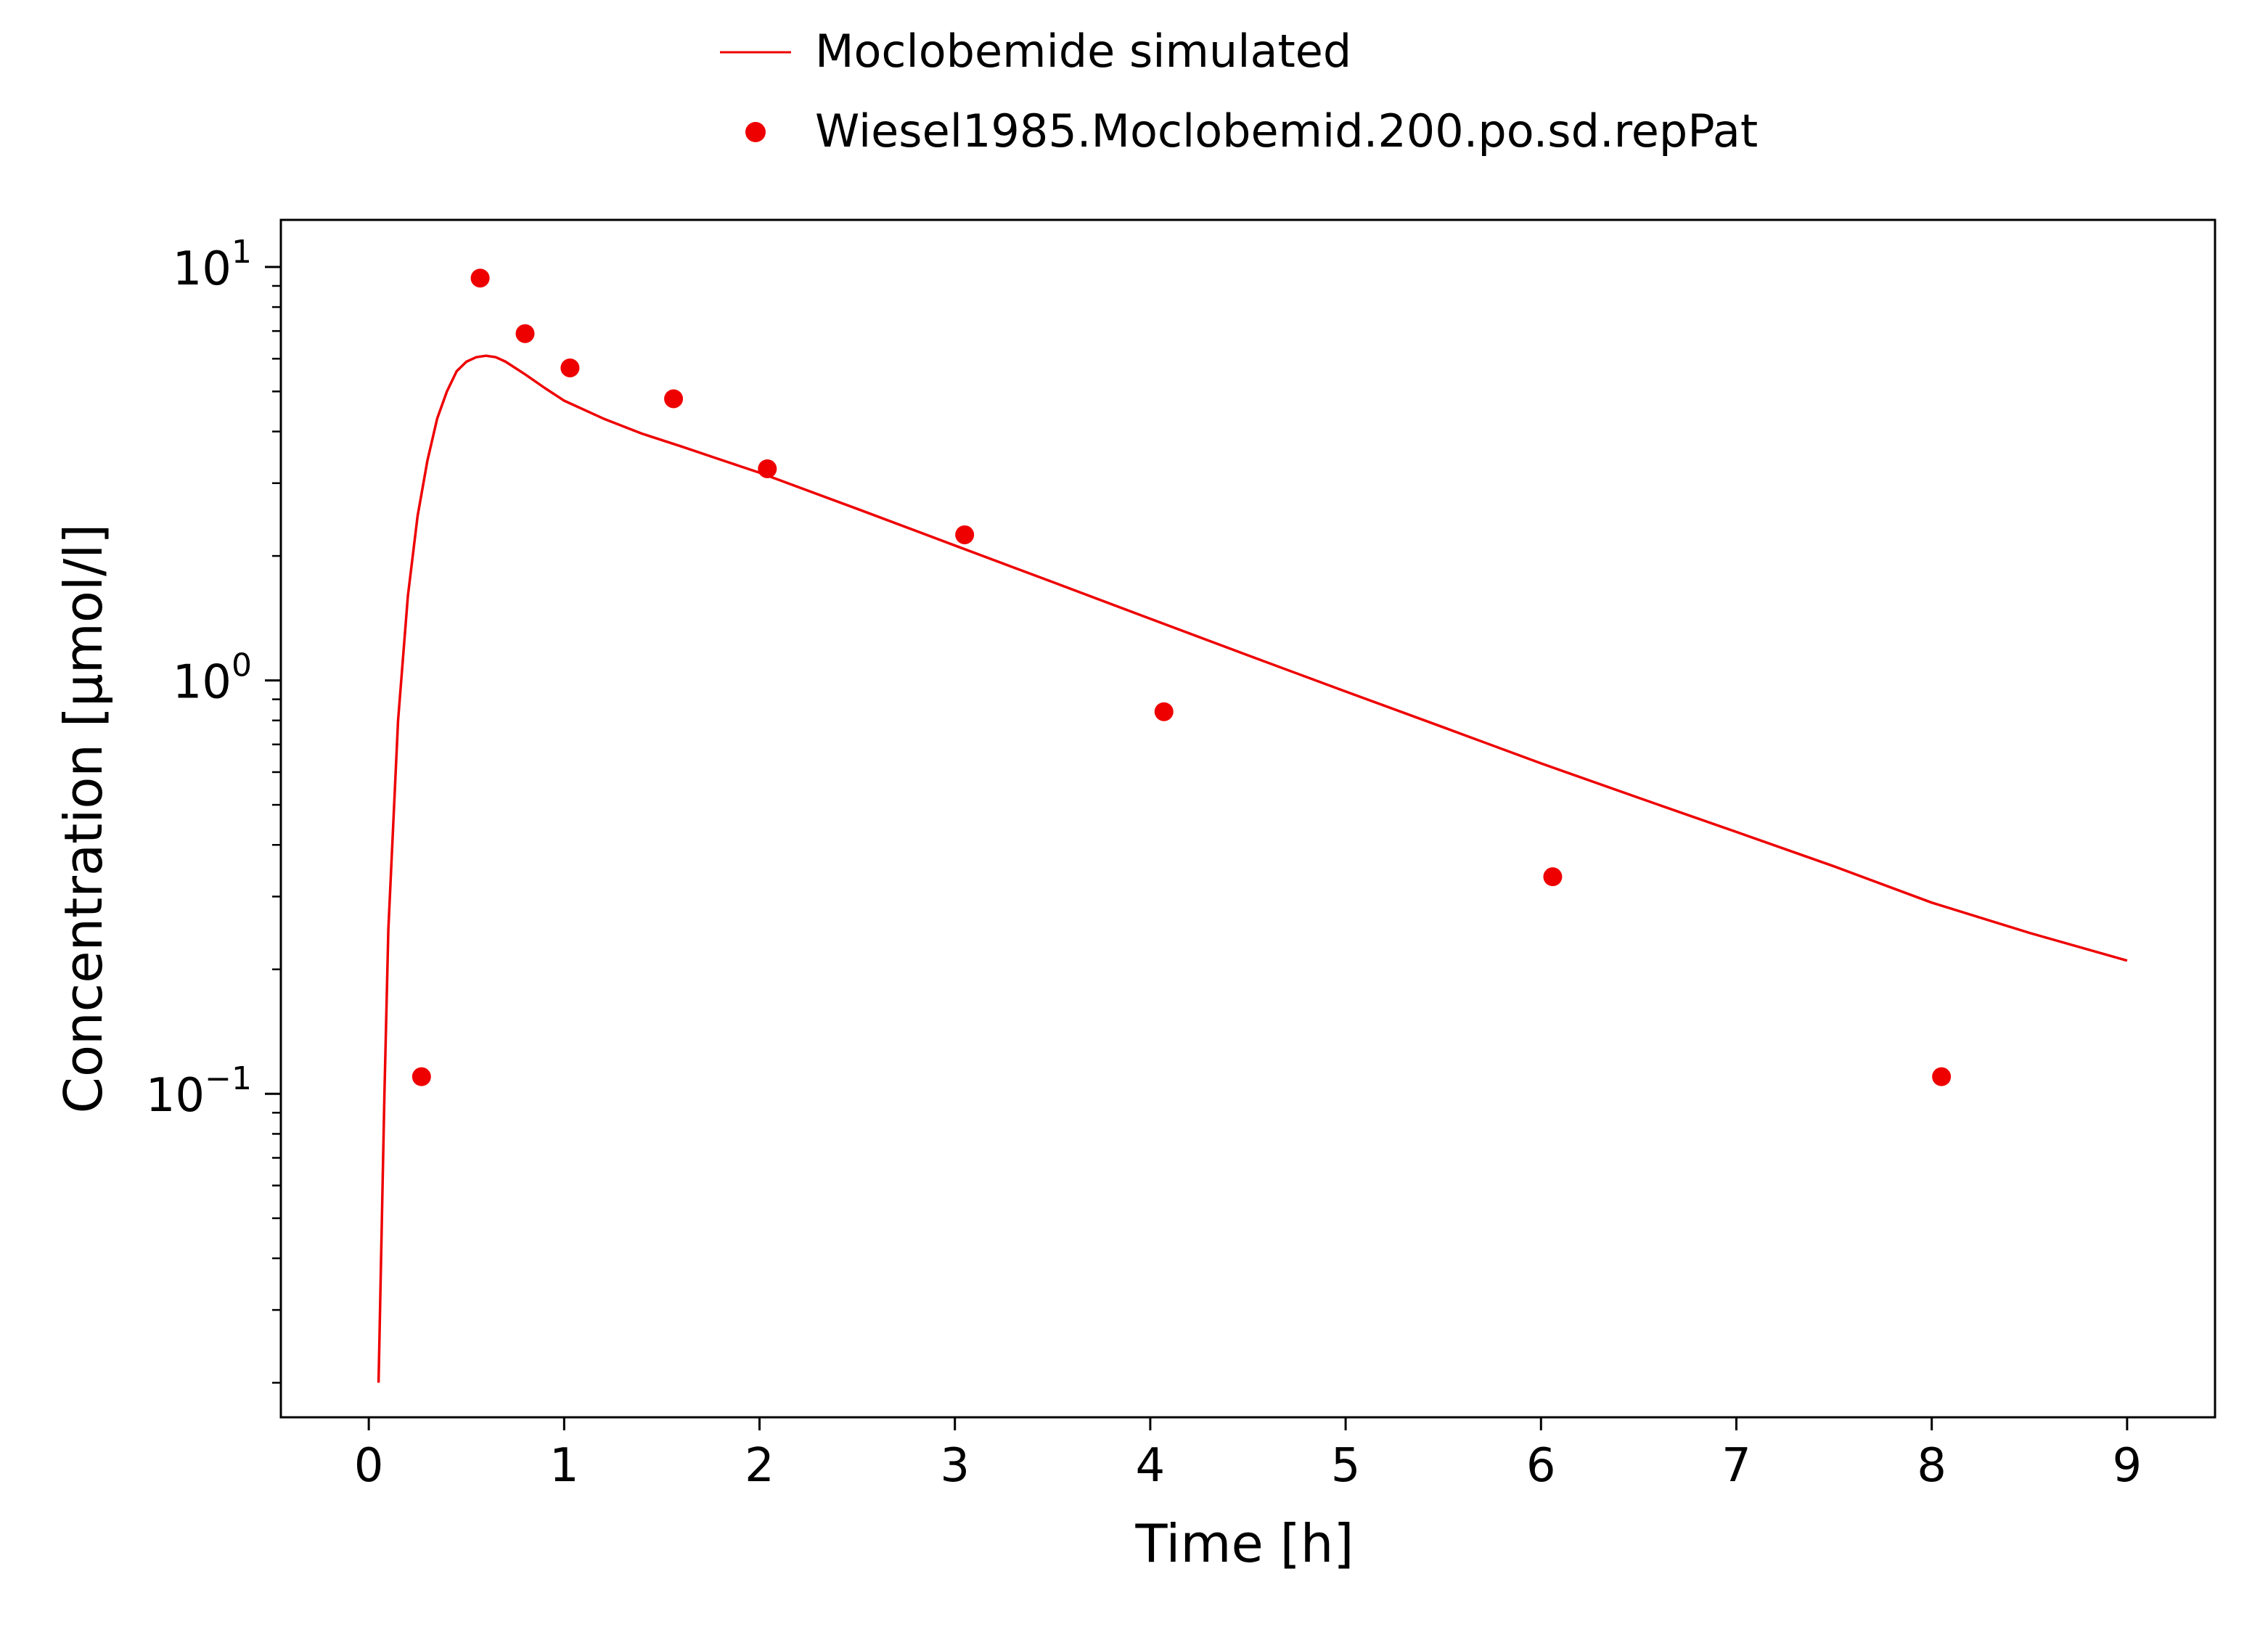  What do you see at coordinates (955, 1466) in the screenshot?
I see `x-tick-label: 3` at bounding box center [955, 1466].